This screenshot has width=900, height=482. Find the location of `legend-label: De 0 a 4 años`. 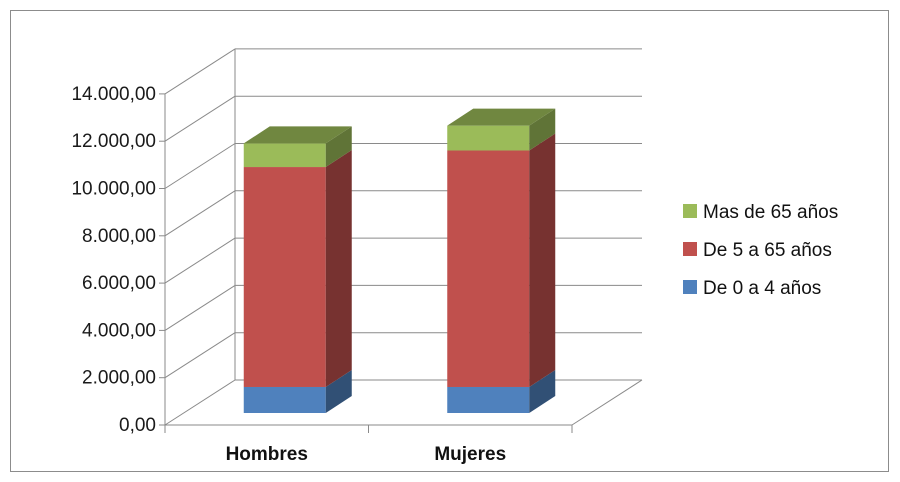

legend-label: De 0 a 4 años is located at coordinates (762, 288).